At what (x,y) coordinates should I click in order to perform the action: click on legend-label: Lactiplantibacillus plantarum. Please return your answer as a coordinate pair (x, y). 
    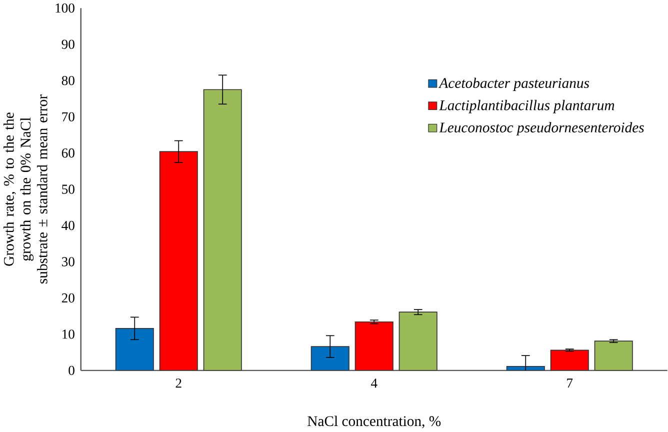
    Looking at the image, I should click on (526, 107).